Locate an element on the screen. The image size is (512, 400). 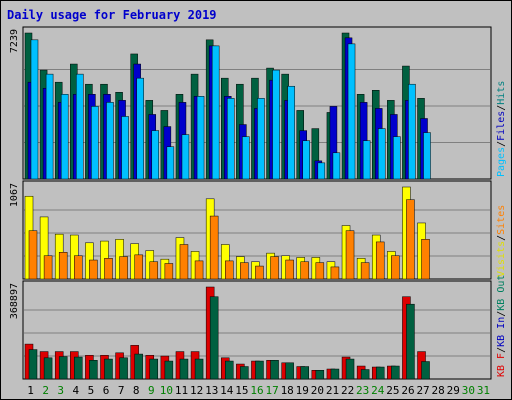
day-label: 12 is located at coordinates (196, 390).